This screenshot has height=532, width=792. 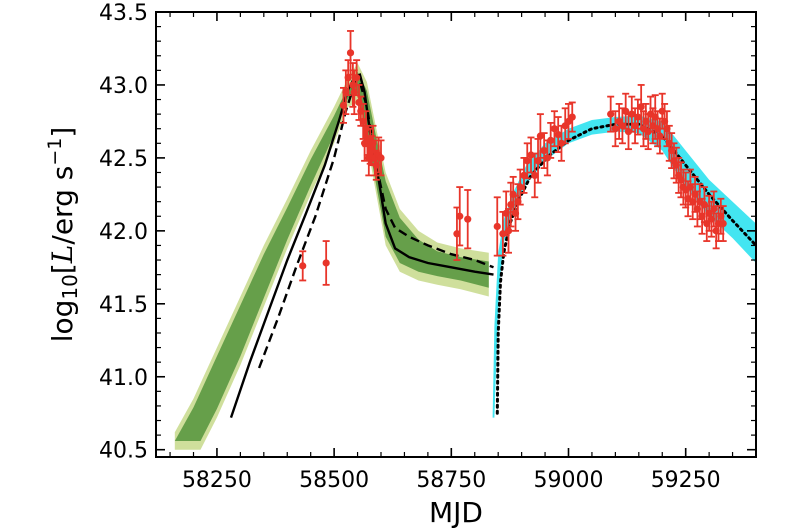 I want to click on y-tick-label: 42.5, so click(x=123, y=159).